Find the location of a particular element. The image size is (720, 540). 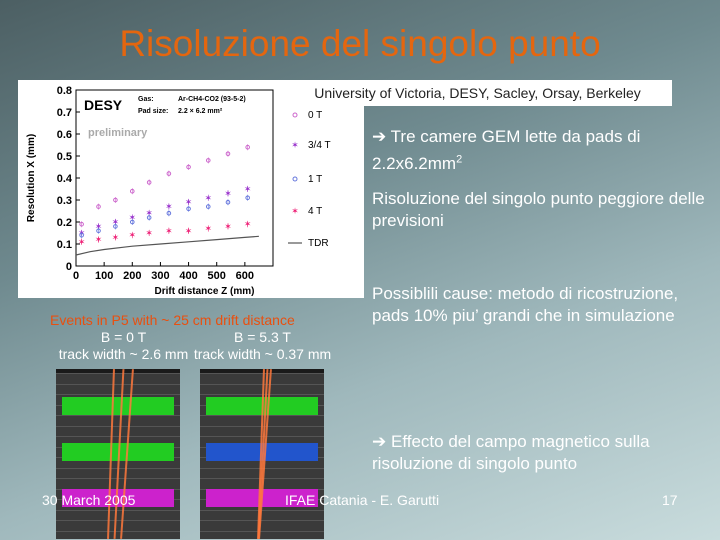

y-tick-label: 0.8 is located at coordinates (64, 91).